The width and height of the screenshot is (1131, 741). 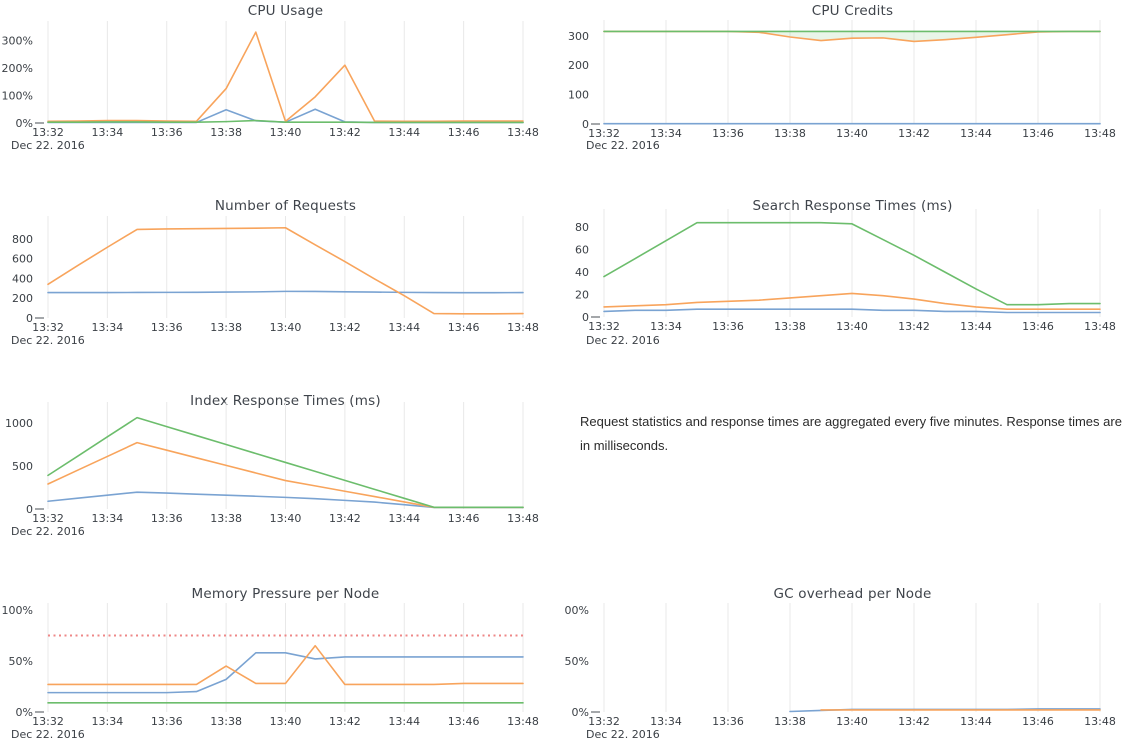 What do you see at coordinates (852, 263) in the screenshot?
I see `search-series-green` at bounding box center [852, 263].